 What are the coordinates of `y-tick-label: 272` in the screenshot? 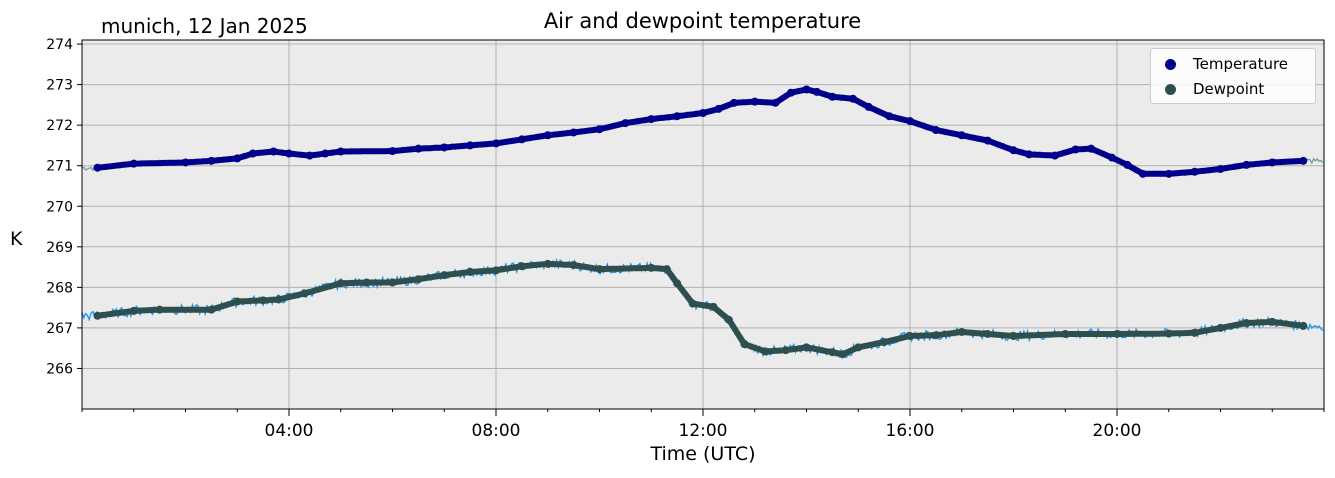 It's located at (59, 126).